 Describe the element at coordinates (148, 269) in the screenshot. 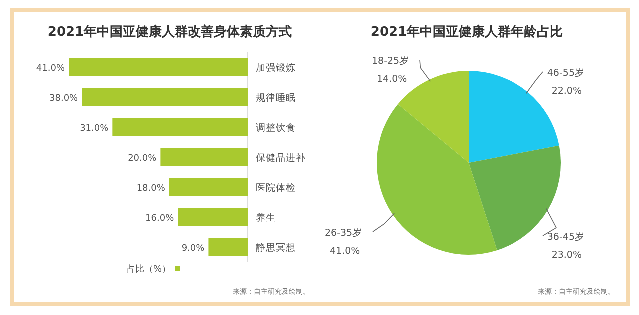

I see `legend-label: 占比（%）` at that location.